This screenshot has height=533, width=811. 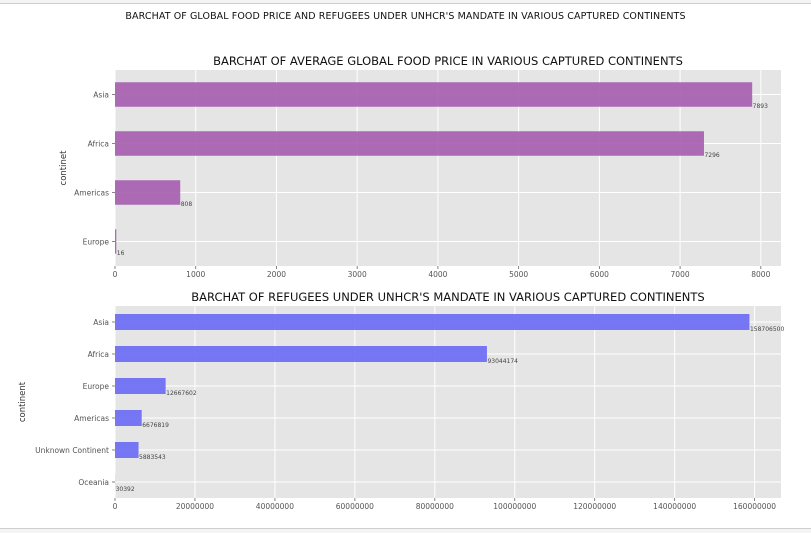 What do you see at coordinates (121, 253) in the screenshot?
I see `data-label: 16` at bounding box center [121, 253].